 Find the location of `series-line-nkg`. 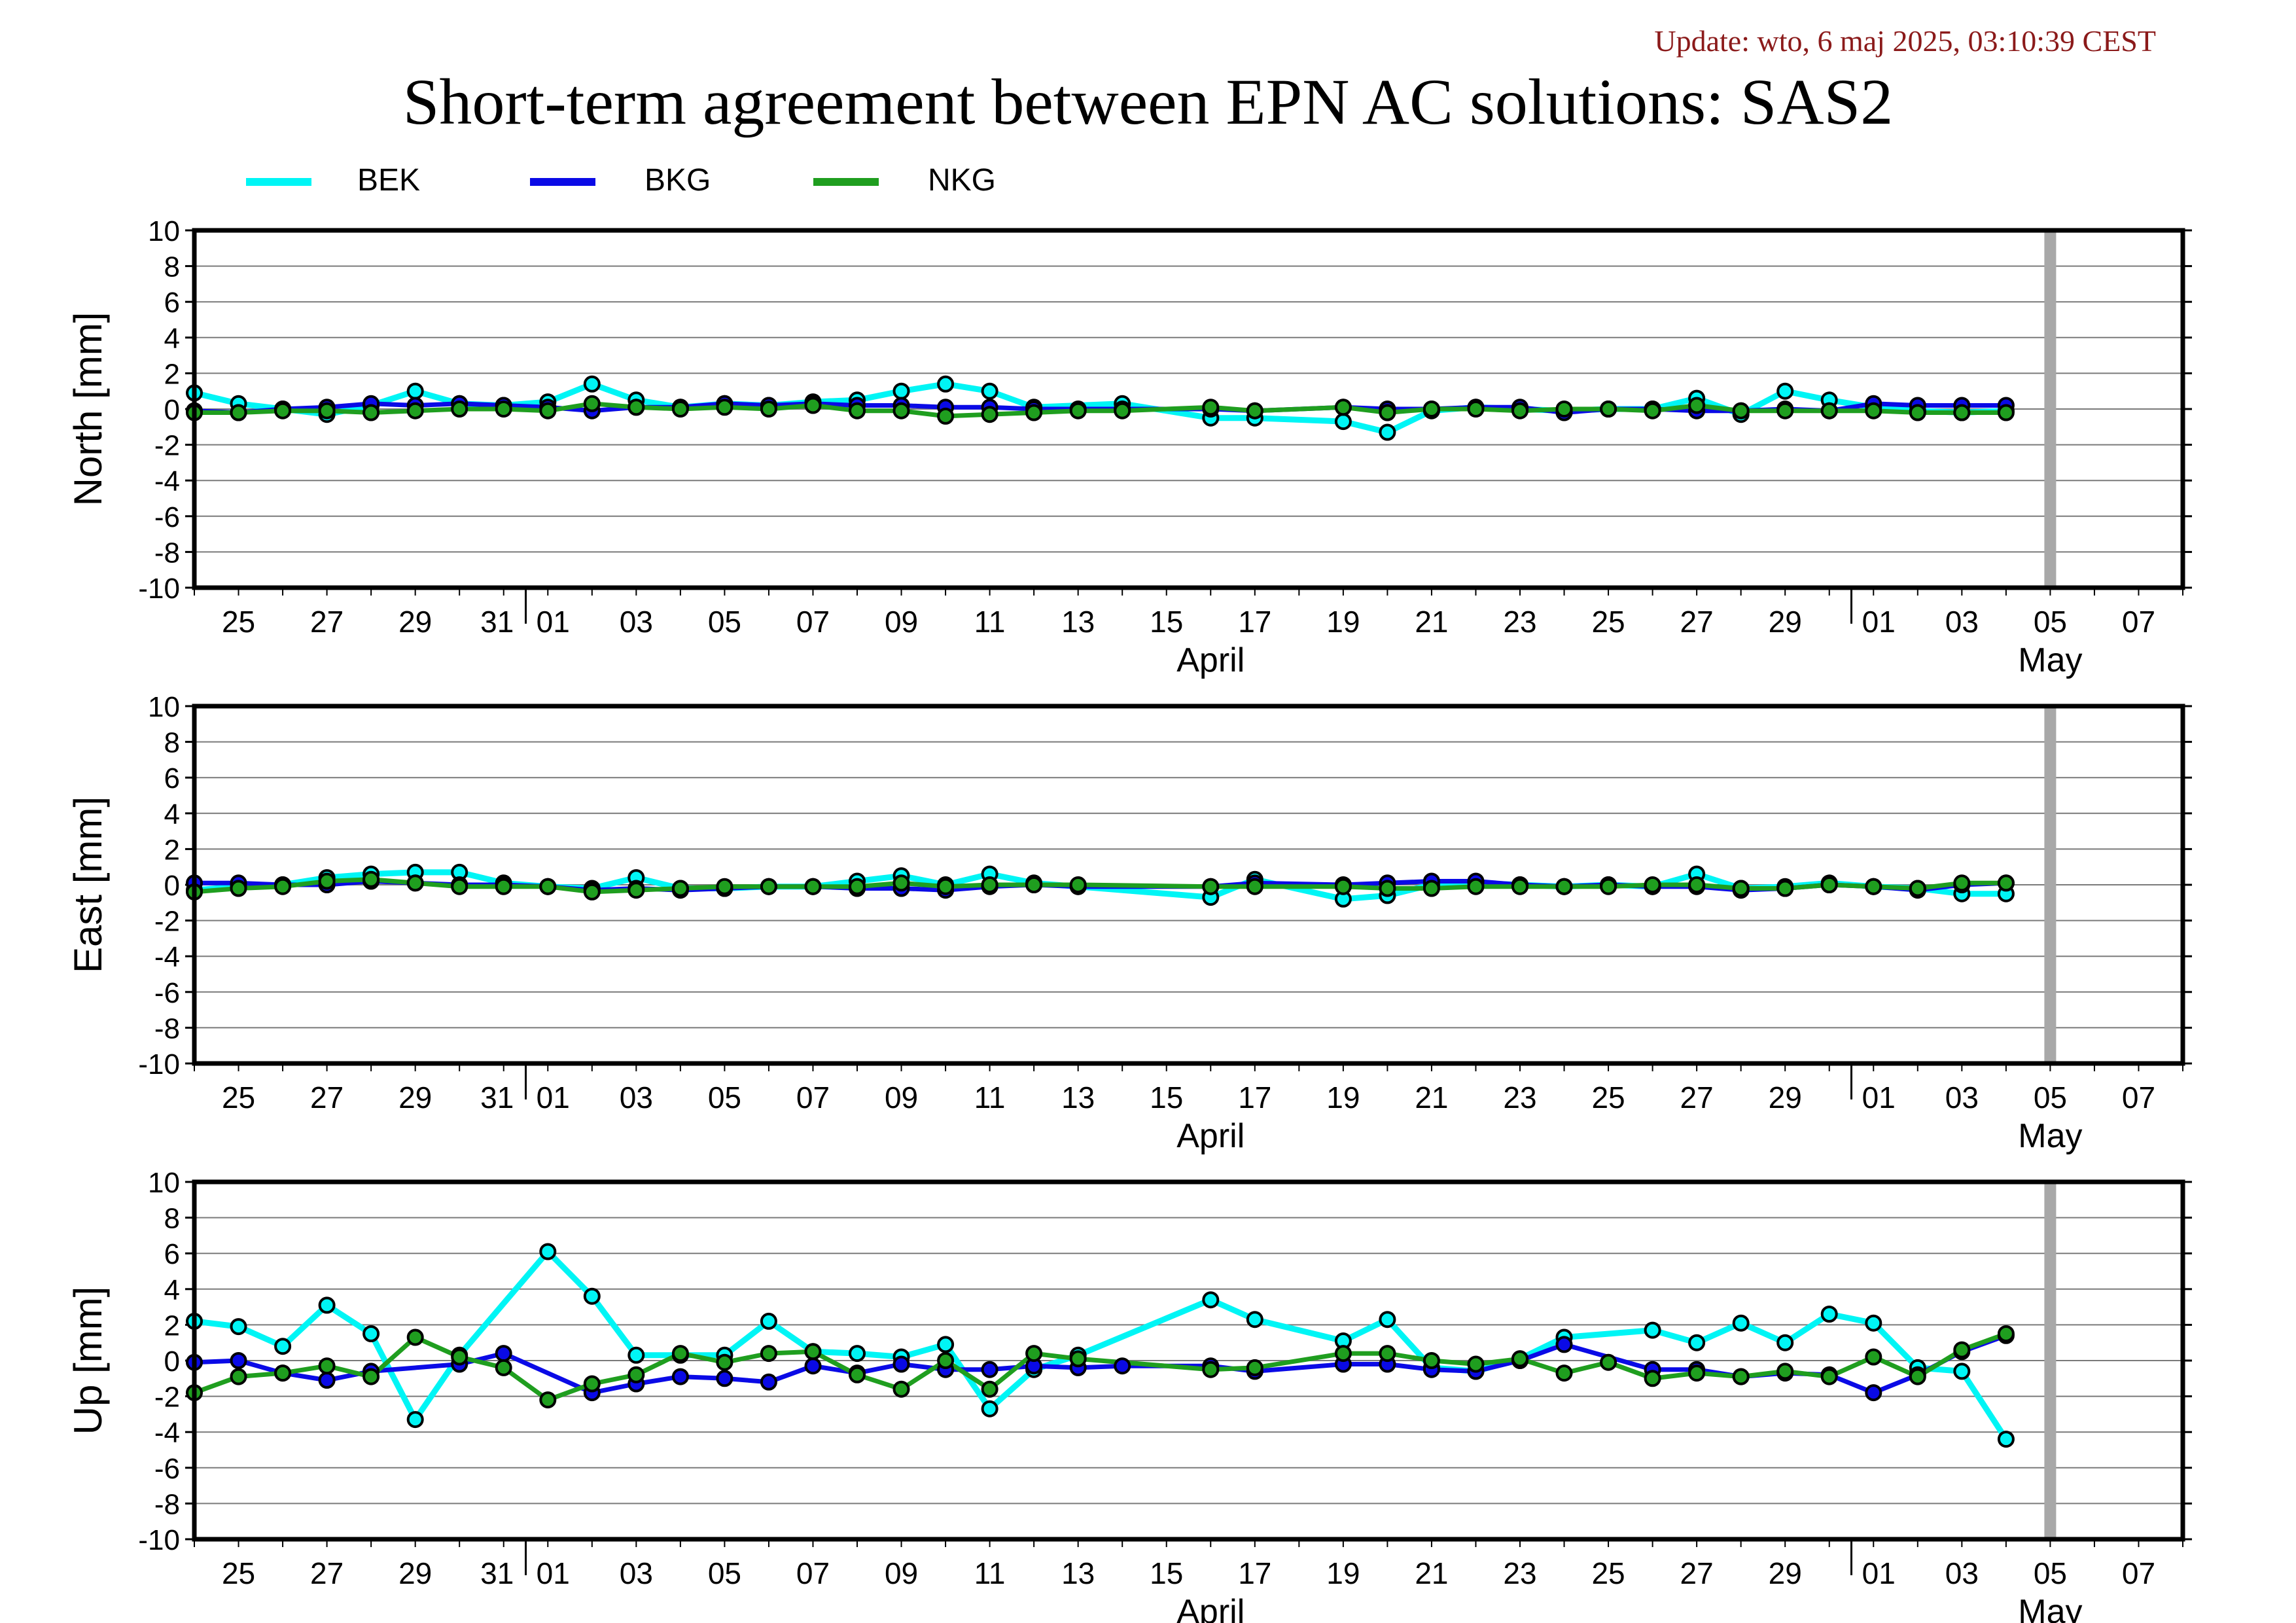

series-line-nkg is located at coordinates (1100, 410).